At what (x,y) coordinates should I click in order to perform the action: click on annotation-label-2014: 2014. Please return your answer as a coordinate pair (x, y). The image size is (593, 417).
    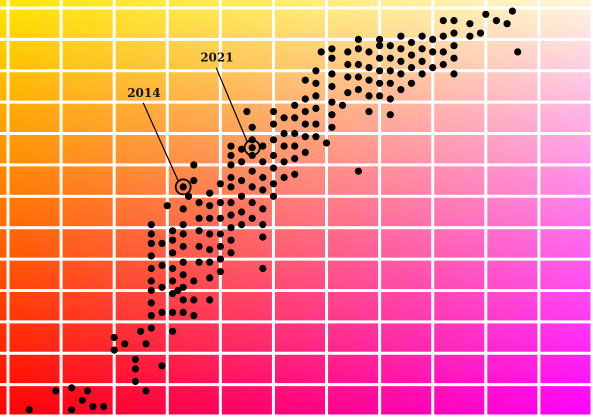
    Looking at the image, I should click on (143, 93).